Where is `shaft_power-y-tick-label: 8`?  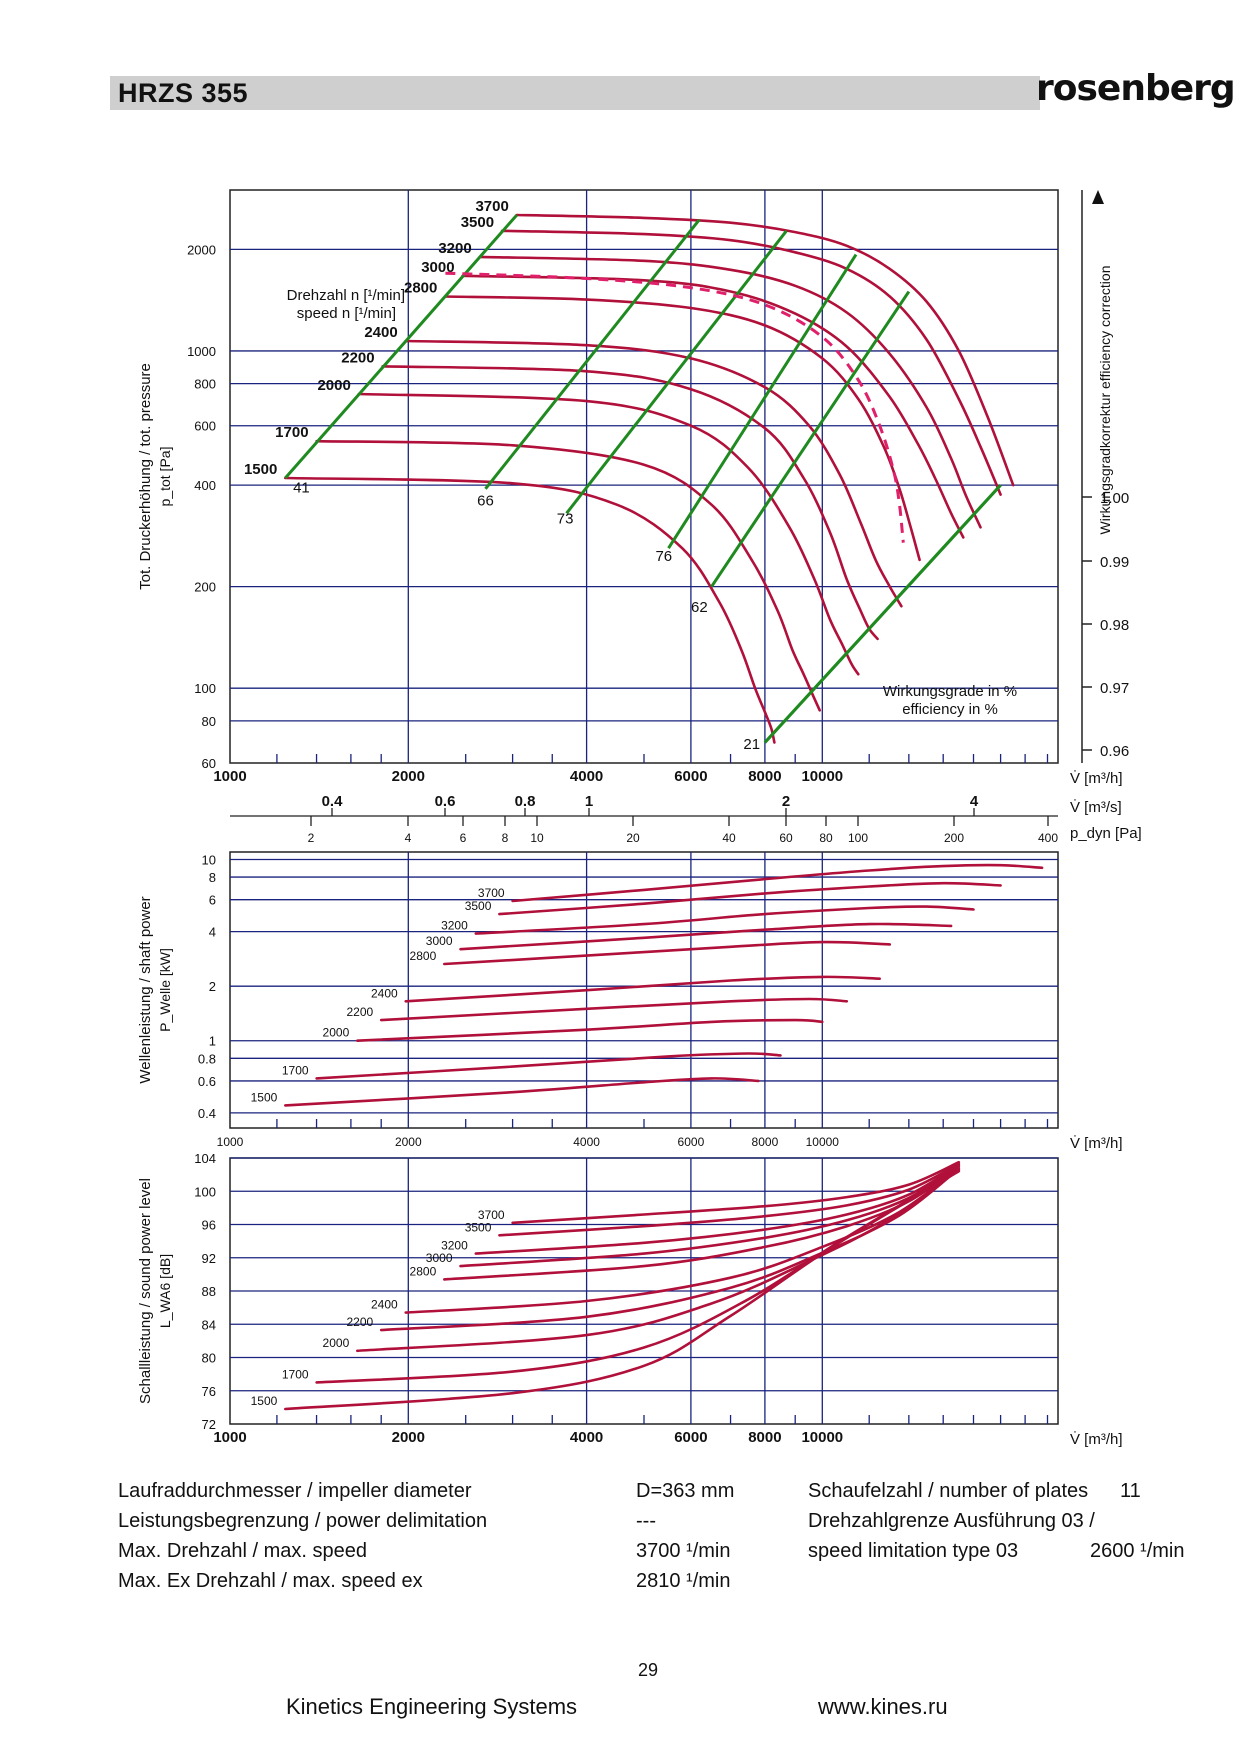
shaft_power-y-tick-label: 8 is located at coordinates (212, 877).